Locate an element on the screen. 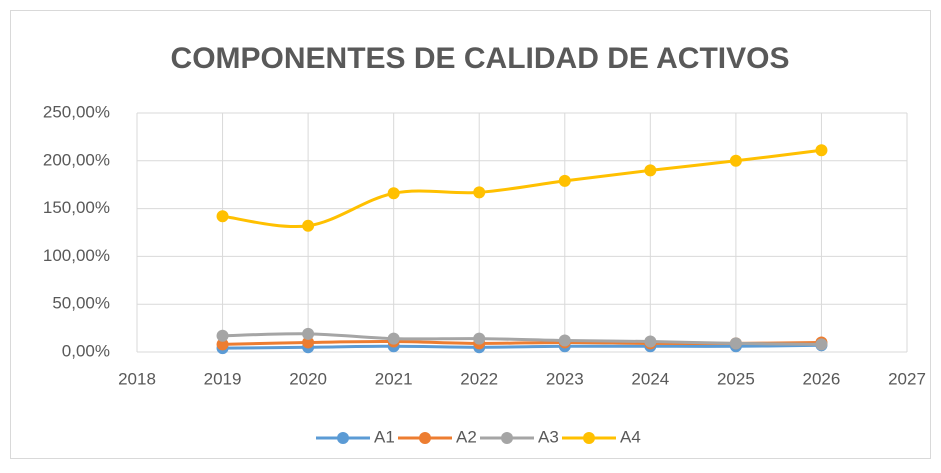 The height and width of the screenshot is (473, 941). x-tick-label: 2024 is located at coordinates (650, 378).